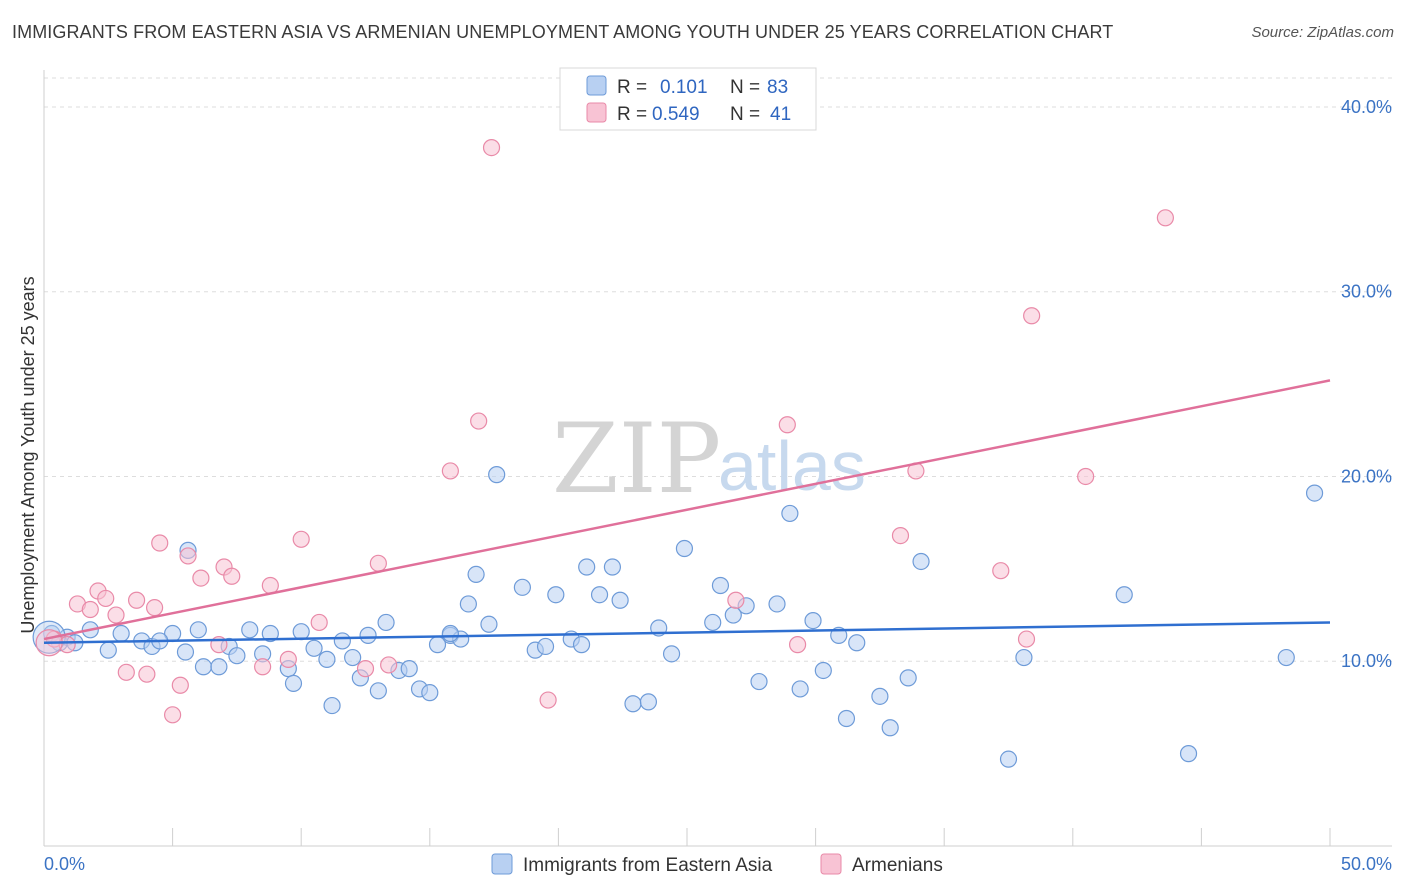 The height and width of the screenshot is (892, 1406). What do you see at coordinates (687, 633) in the screenshot?
I see `trend-line-immigrants-eastern-asia` at bounding box center [687, 633].